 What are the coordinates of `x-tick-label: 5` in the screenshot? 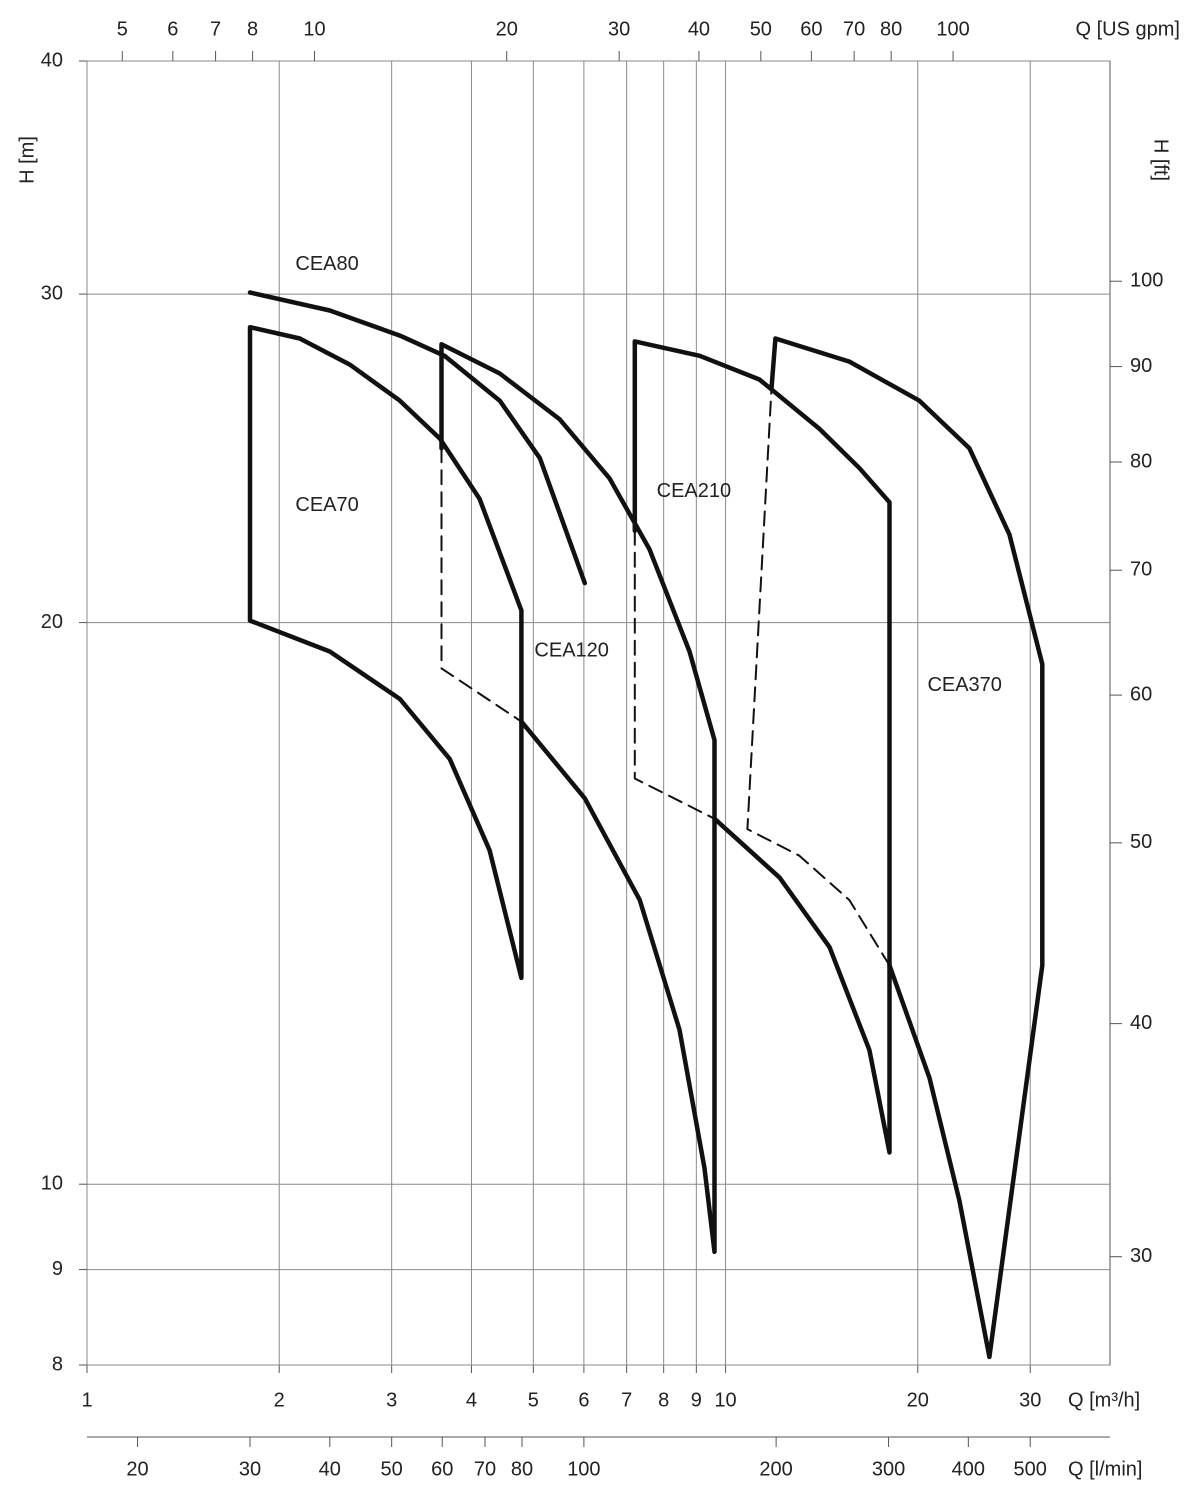 It's located at (533, 1400).